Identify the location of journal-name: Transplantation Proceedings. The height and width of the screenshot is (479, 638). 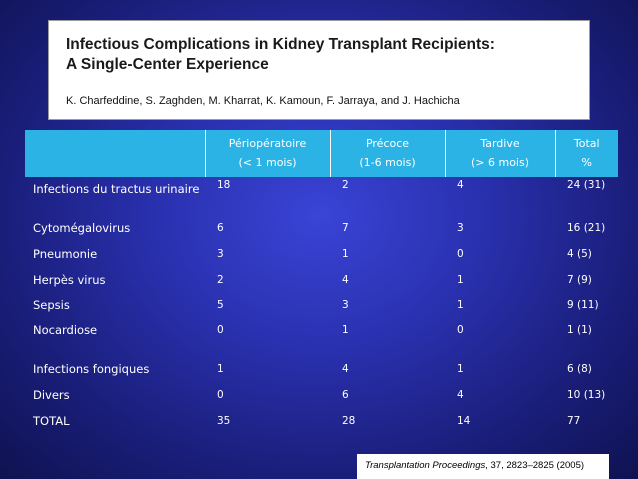
(425, 465).